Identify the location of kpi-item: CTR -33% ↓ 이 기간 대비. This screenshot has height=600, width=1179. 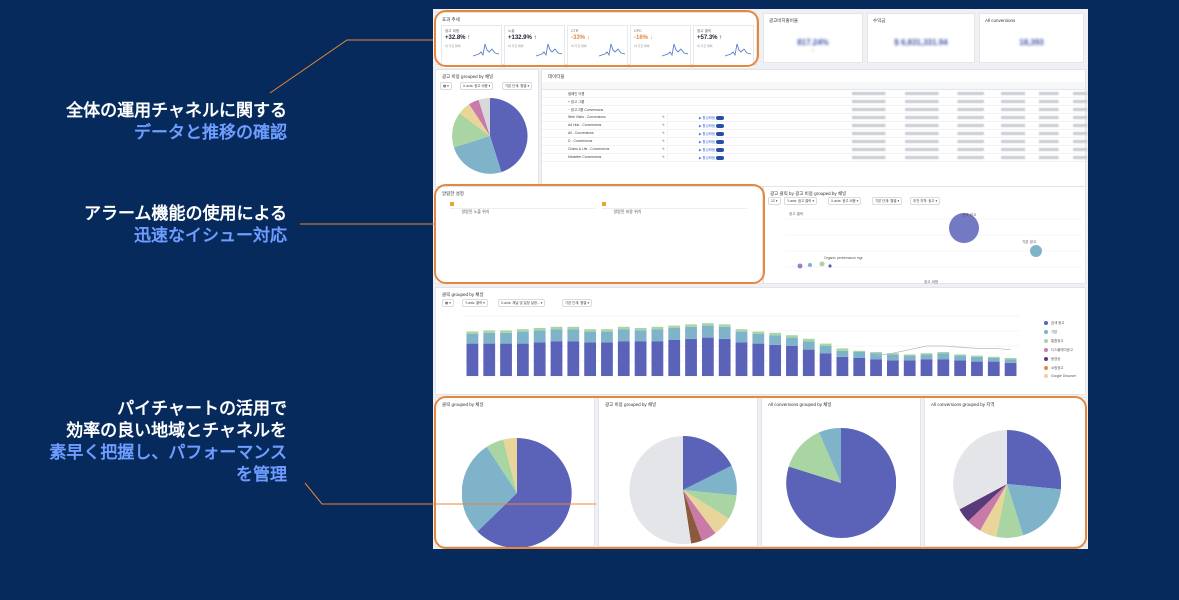
(597, 47).